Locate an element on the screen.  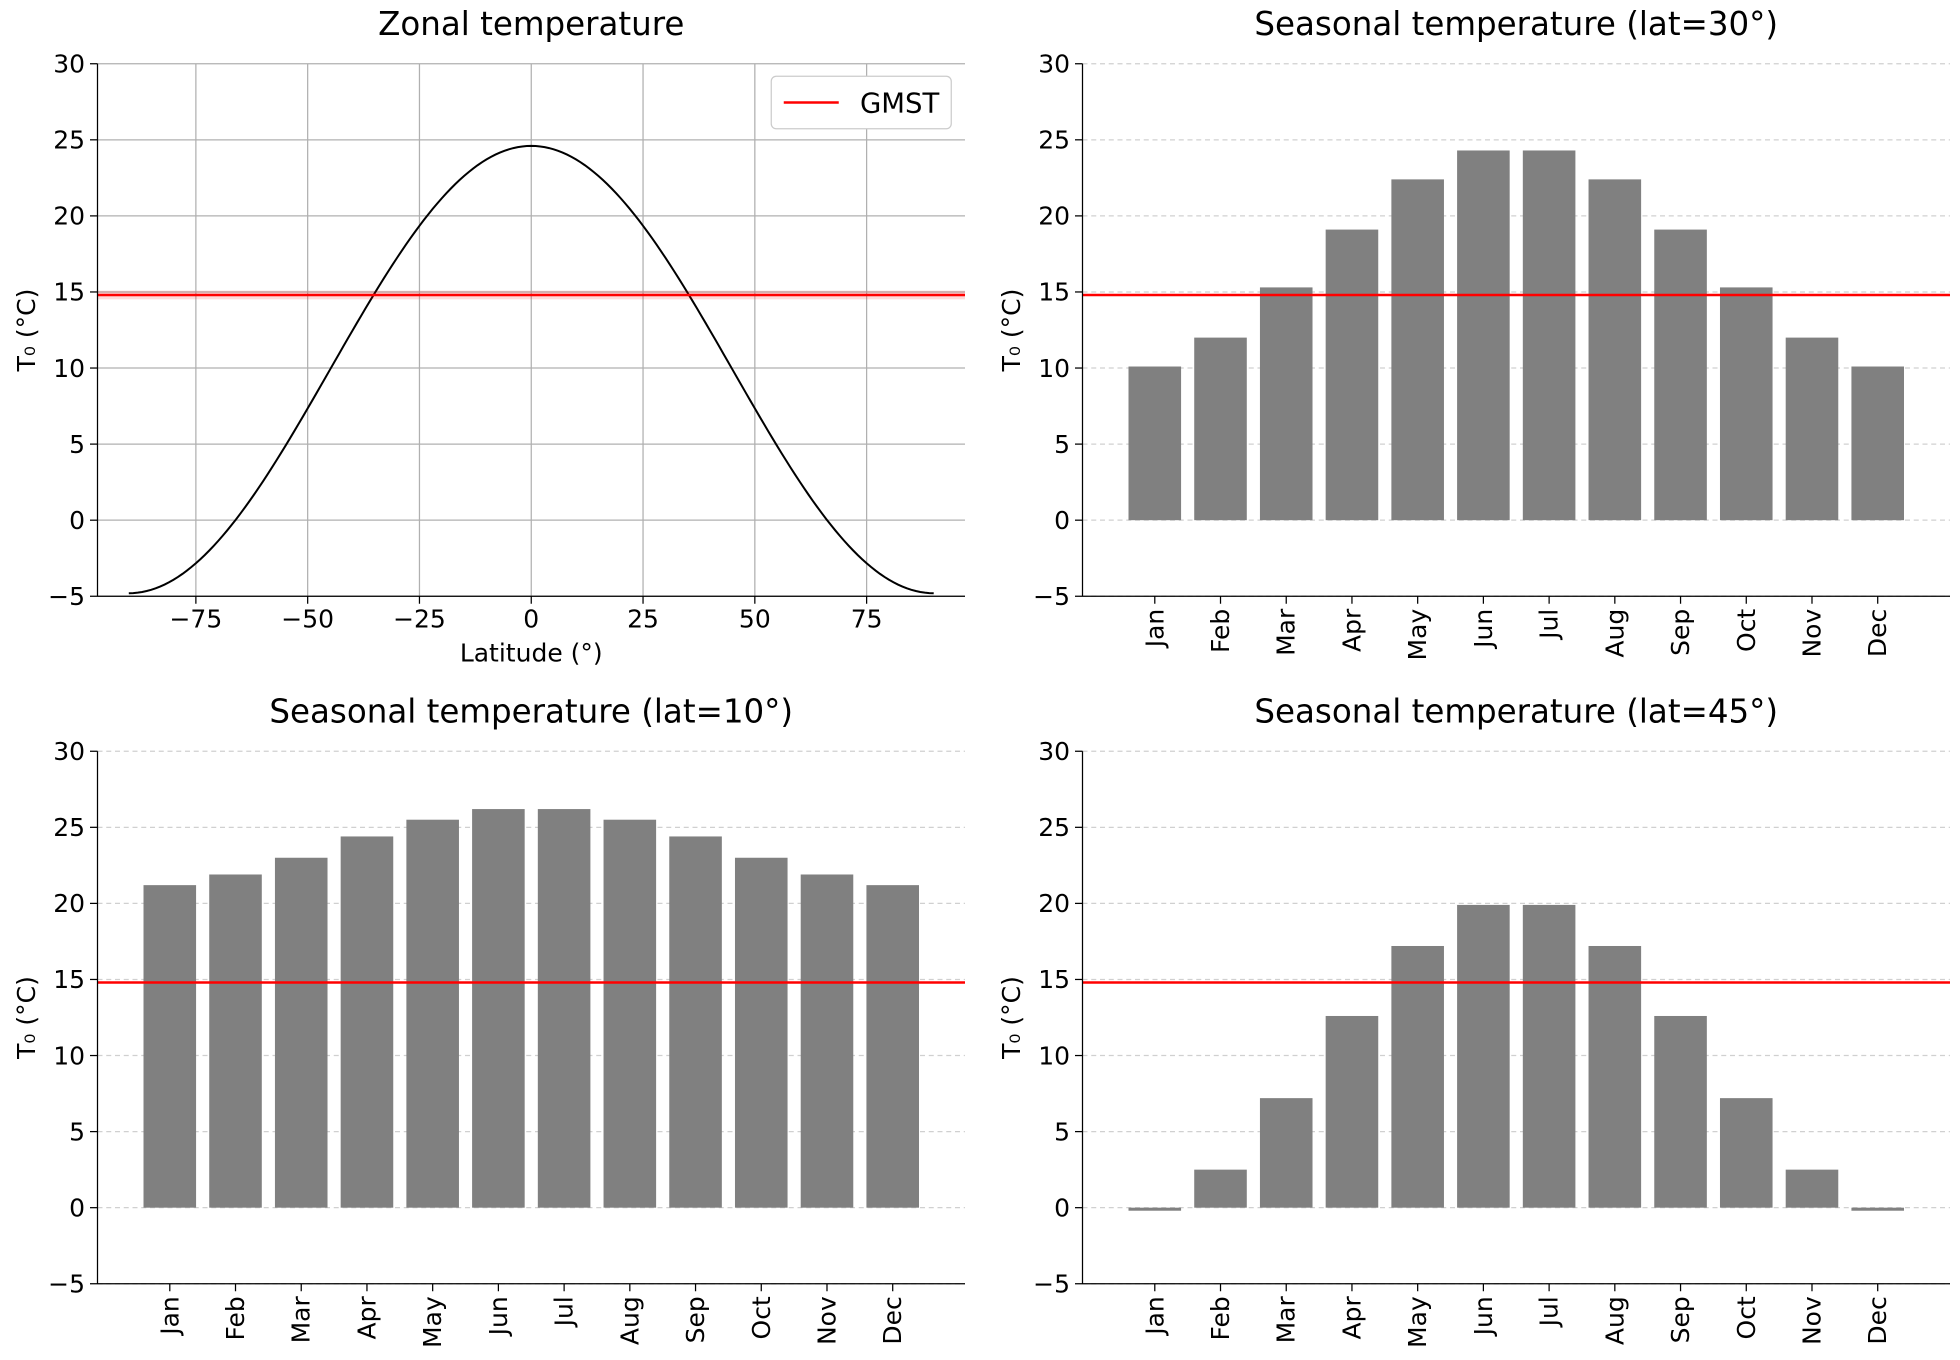
x-tick-label-apr: Apr is located at coordinates (1351, 630).